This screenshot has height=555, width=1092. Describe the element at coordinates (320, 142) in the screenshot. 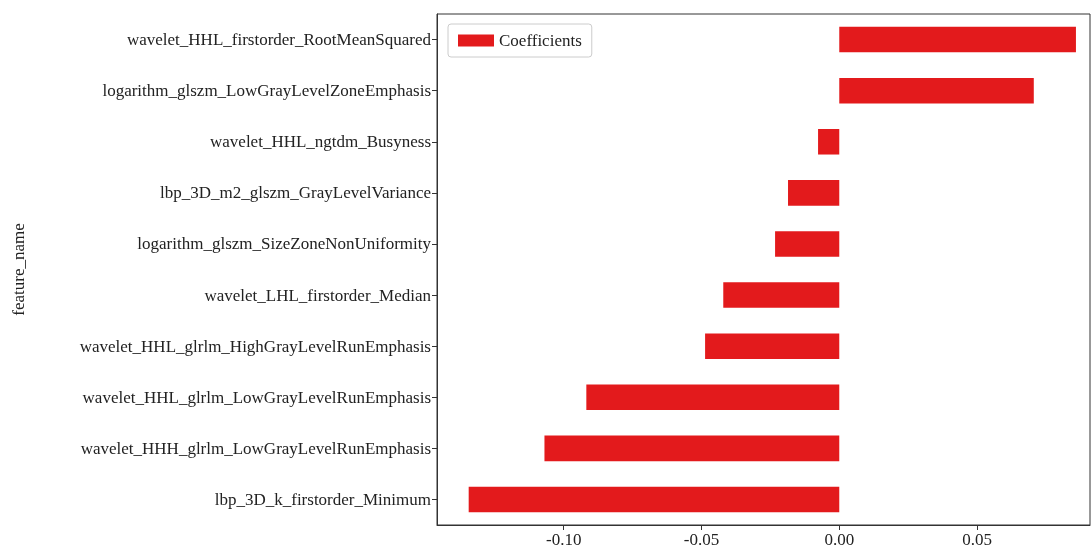

I see `y-tick-label: wavelet_HHL_ngtdm_Busyness` at that location.